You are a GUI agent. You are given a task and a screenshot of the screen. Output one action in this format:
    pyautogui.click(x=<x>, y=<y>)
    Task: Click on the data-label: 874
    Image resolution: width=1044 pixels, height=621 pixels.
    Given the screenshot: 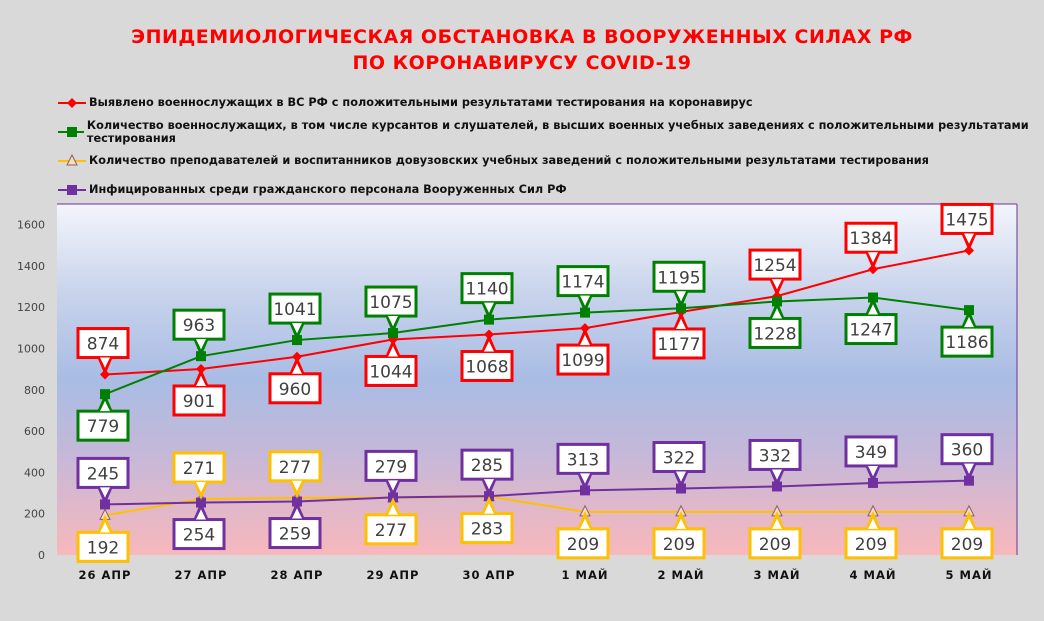 What is the action you would take?
    pyautogui.click(x=103, y=351)
    